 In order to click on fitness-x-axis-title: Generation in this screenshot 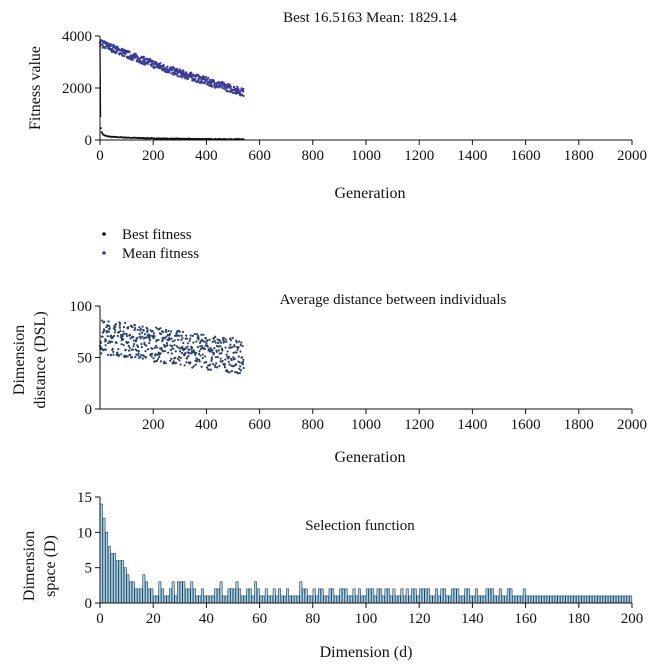, I will do `click(369, 193)`.